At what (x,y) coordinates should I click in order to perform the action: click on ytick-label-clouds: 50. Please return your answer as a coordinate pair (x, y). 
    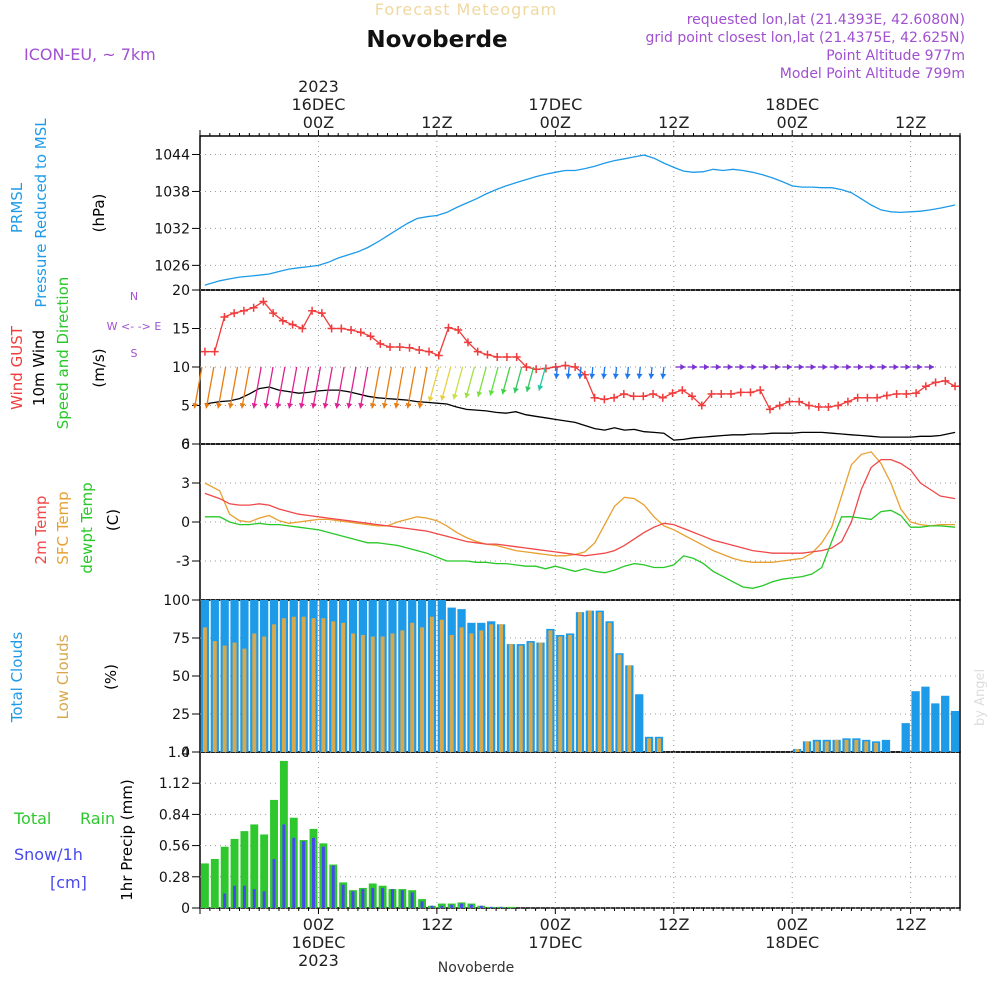
    Looking at the image, I should click on (181, 677).